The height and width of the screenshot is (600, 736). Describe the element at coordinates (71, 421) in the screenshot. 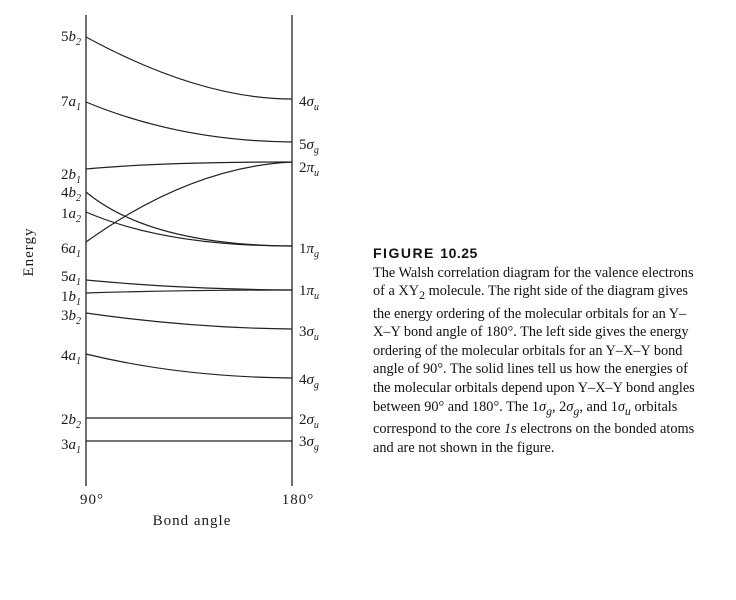

I see `orbital-label-2b2: 2b2` at that location.